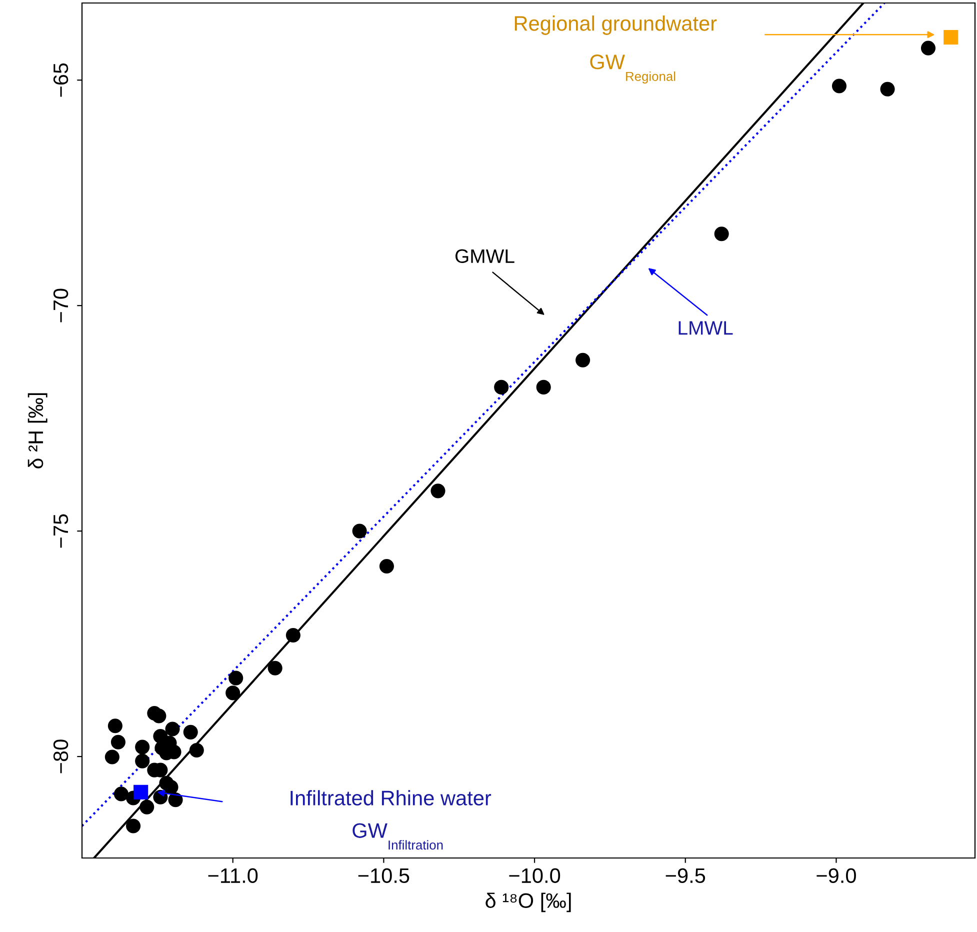 The height and width of the screenshot is (932, 977). Describe the element at coordinates (836, 876) in the screenshot. I see `x-tick-label: −9.0` at that location.